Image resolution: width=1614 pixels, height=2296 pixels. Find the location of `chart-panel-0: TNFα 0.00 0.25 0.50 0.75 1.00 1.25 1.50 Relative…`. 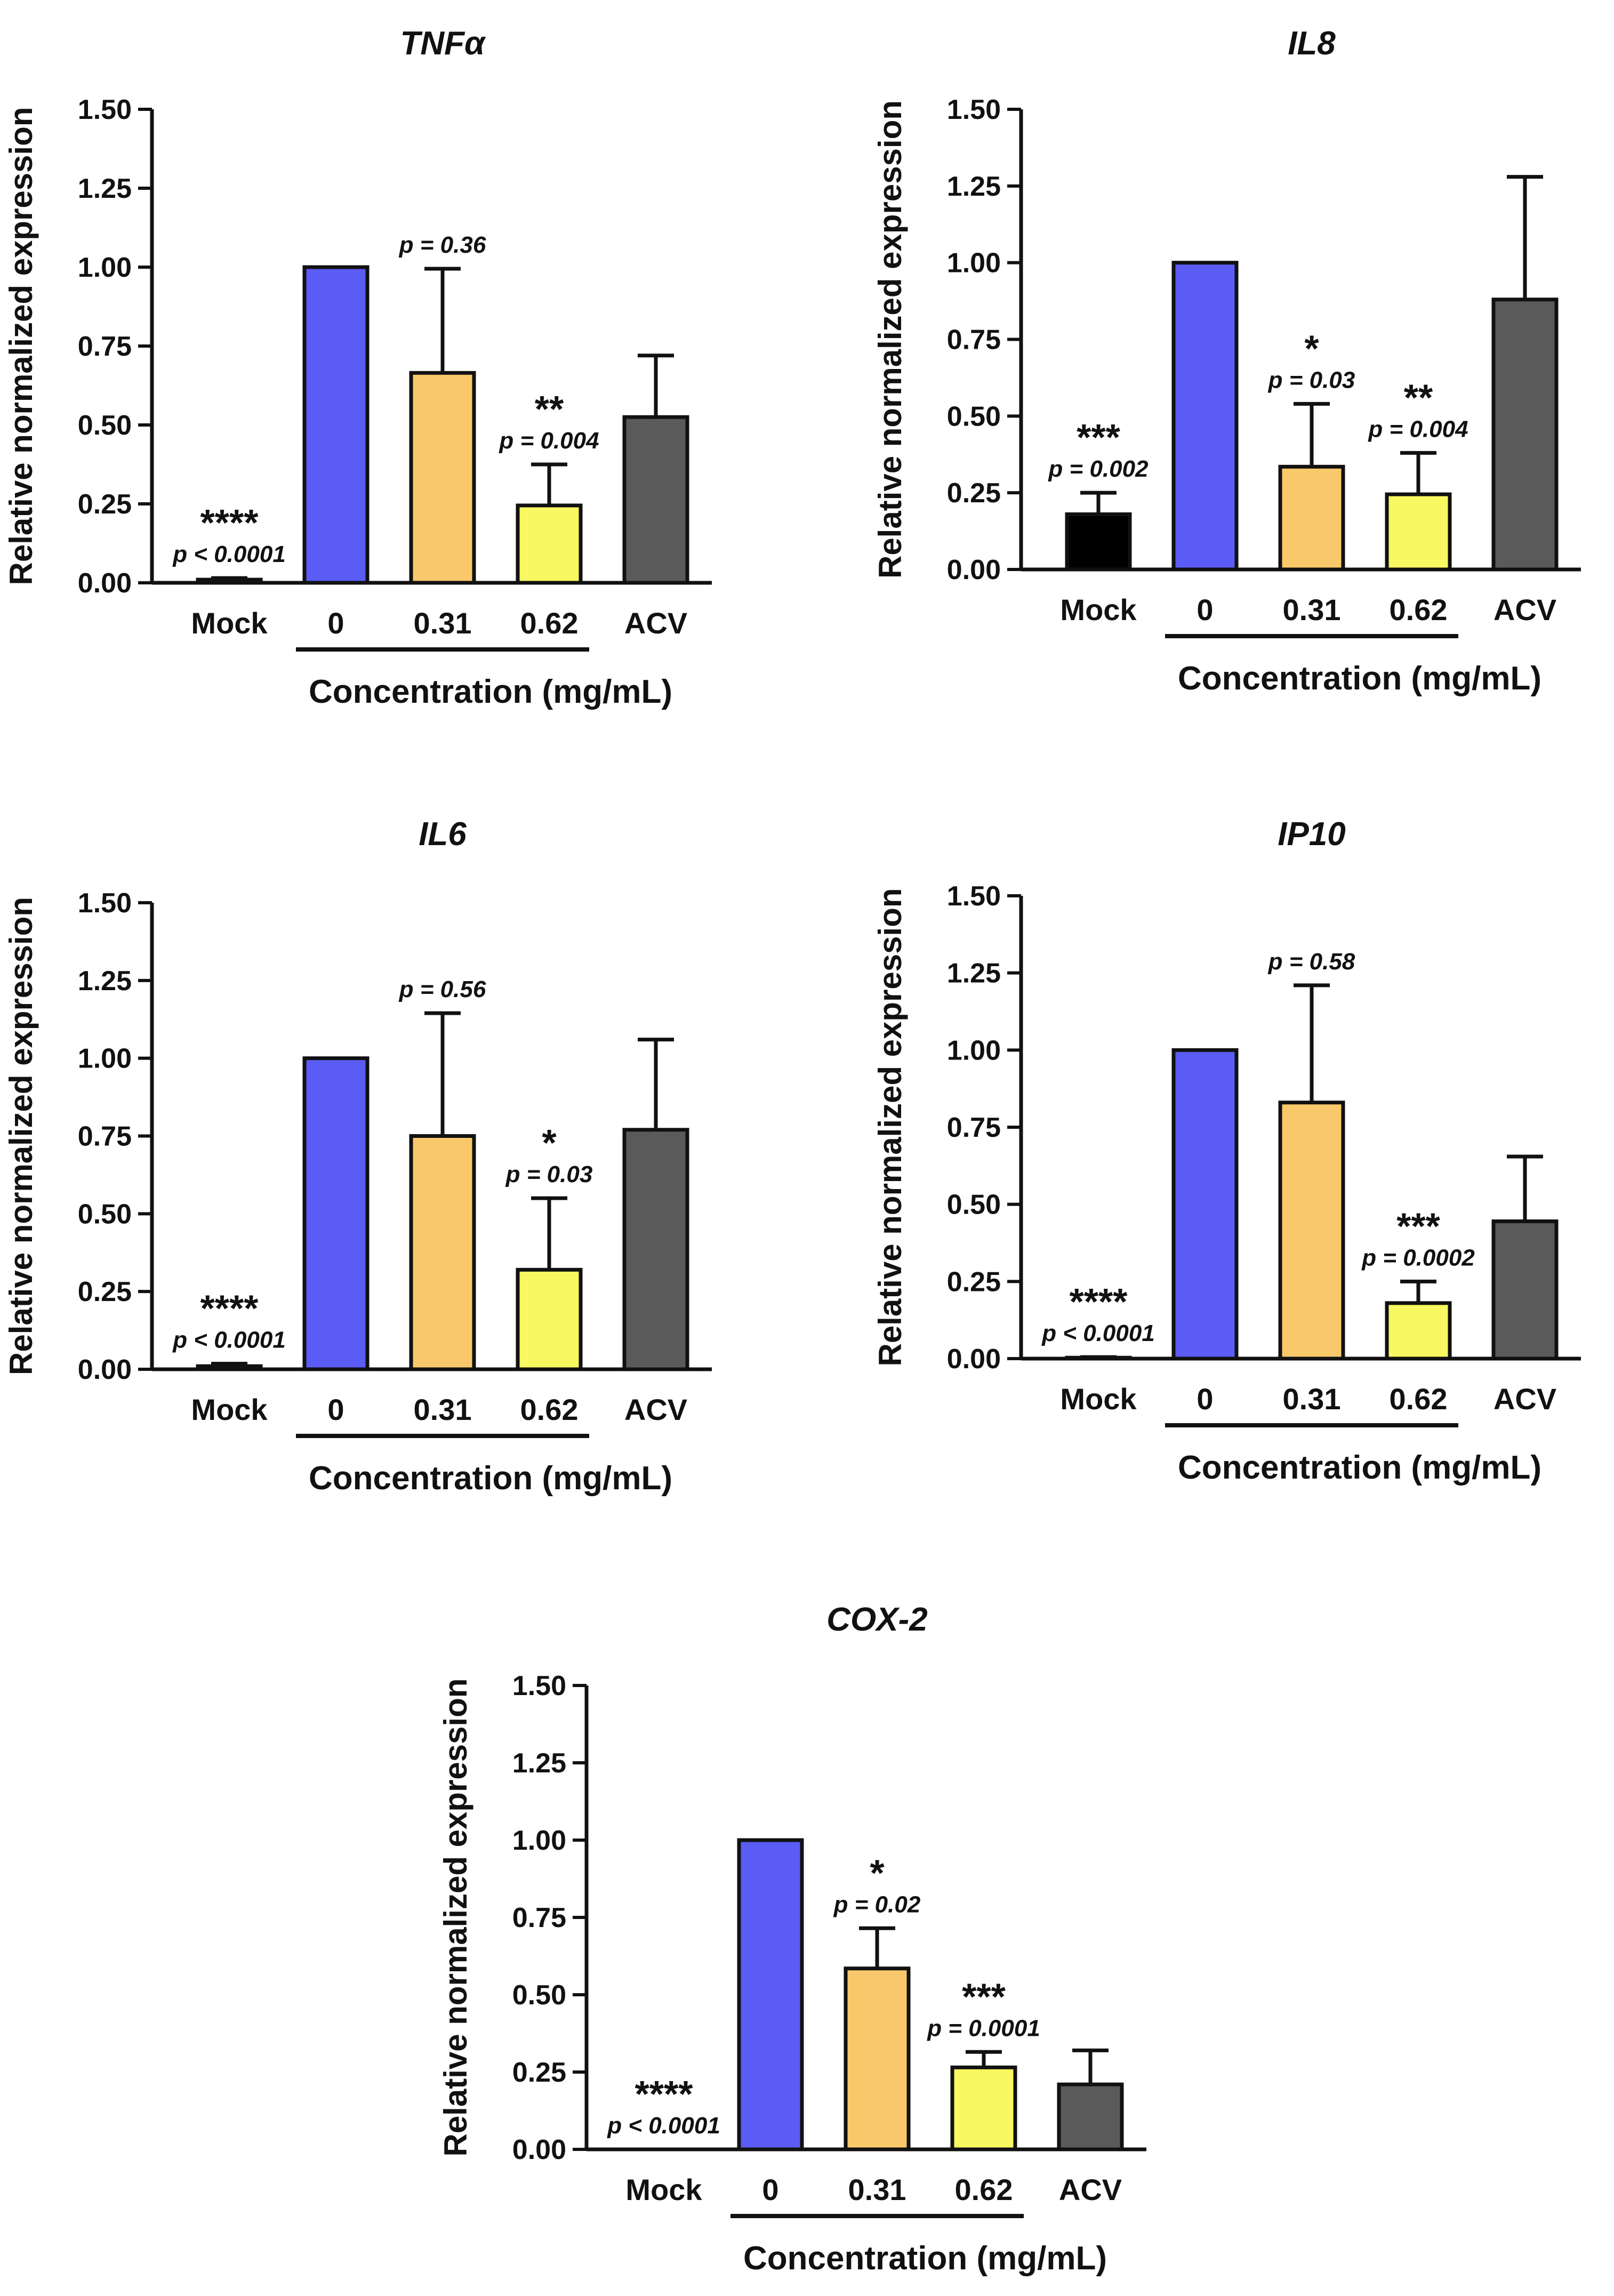

chart-panel-0: TNFα 0.00 0.25 0.50 0.75 1.00 1.25 1.50 Relative… is located at coordinates (357, 368).